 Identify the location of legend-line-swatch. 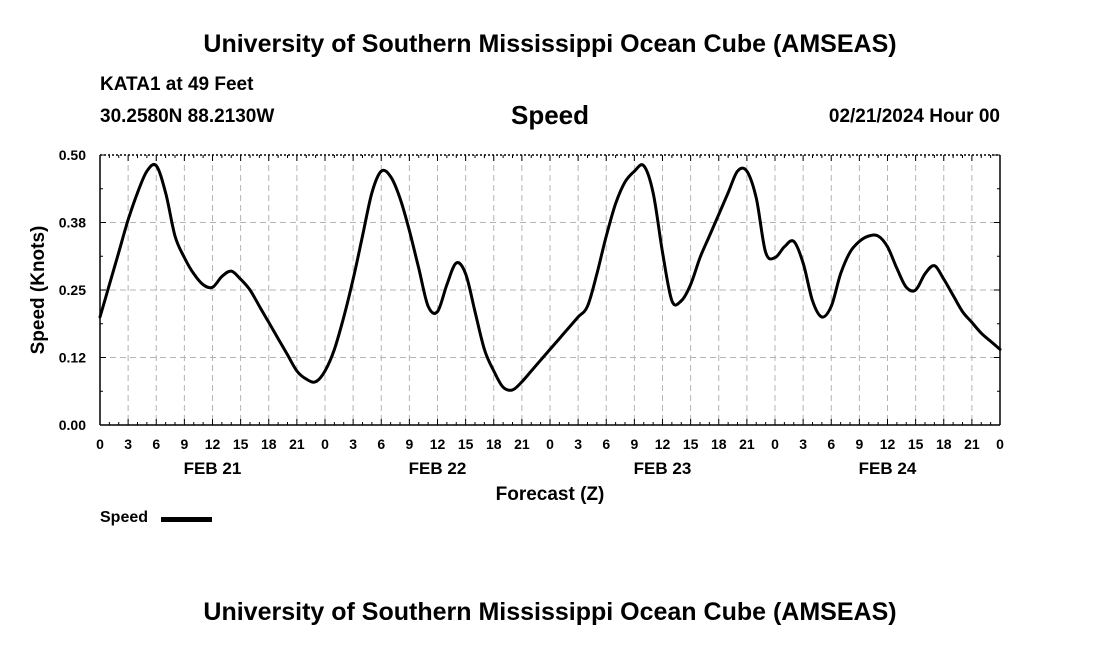
(186, 519).